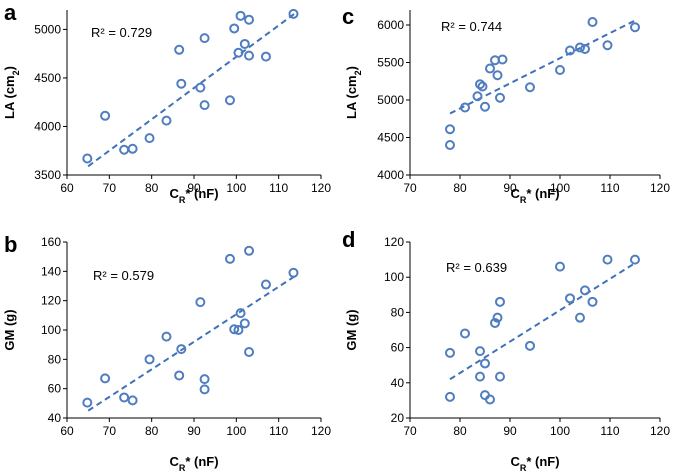 The width and height of the screenshot is (685, 472). What do you see at coordinates (660, 188) in the screenshot?
I see `x-tick-label: 120` at bounding box center [660, 188].